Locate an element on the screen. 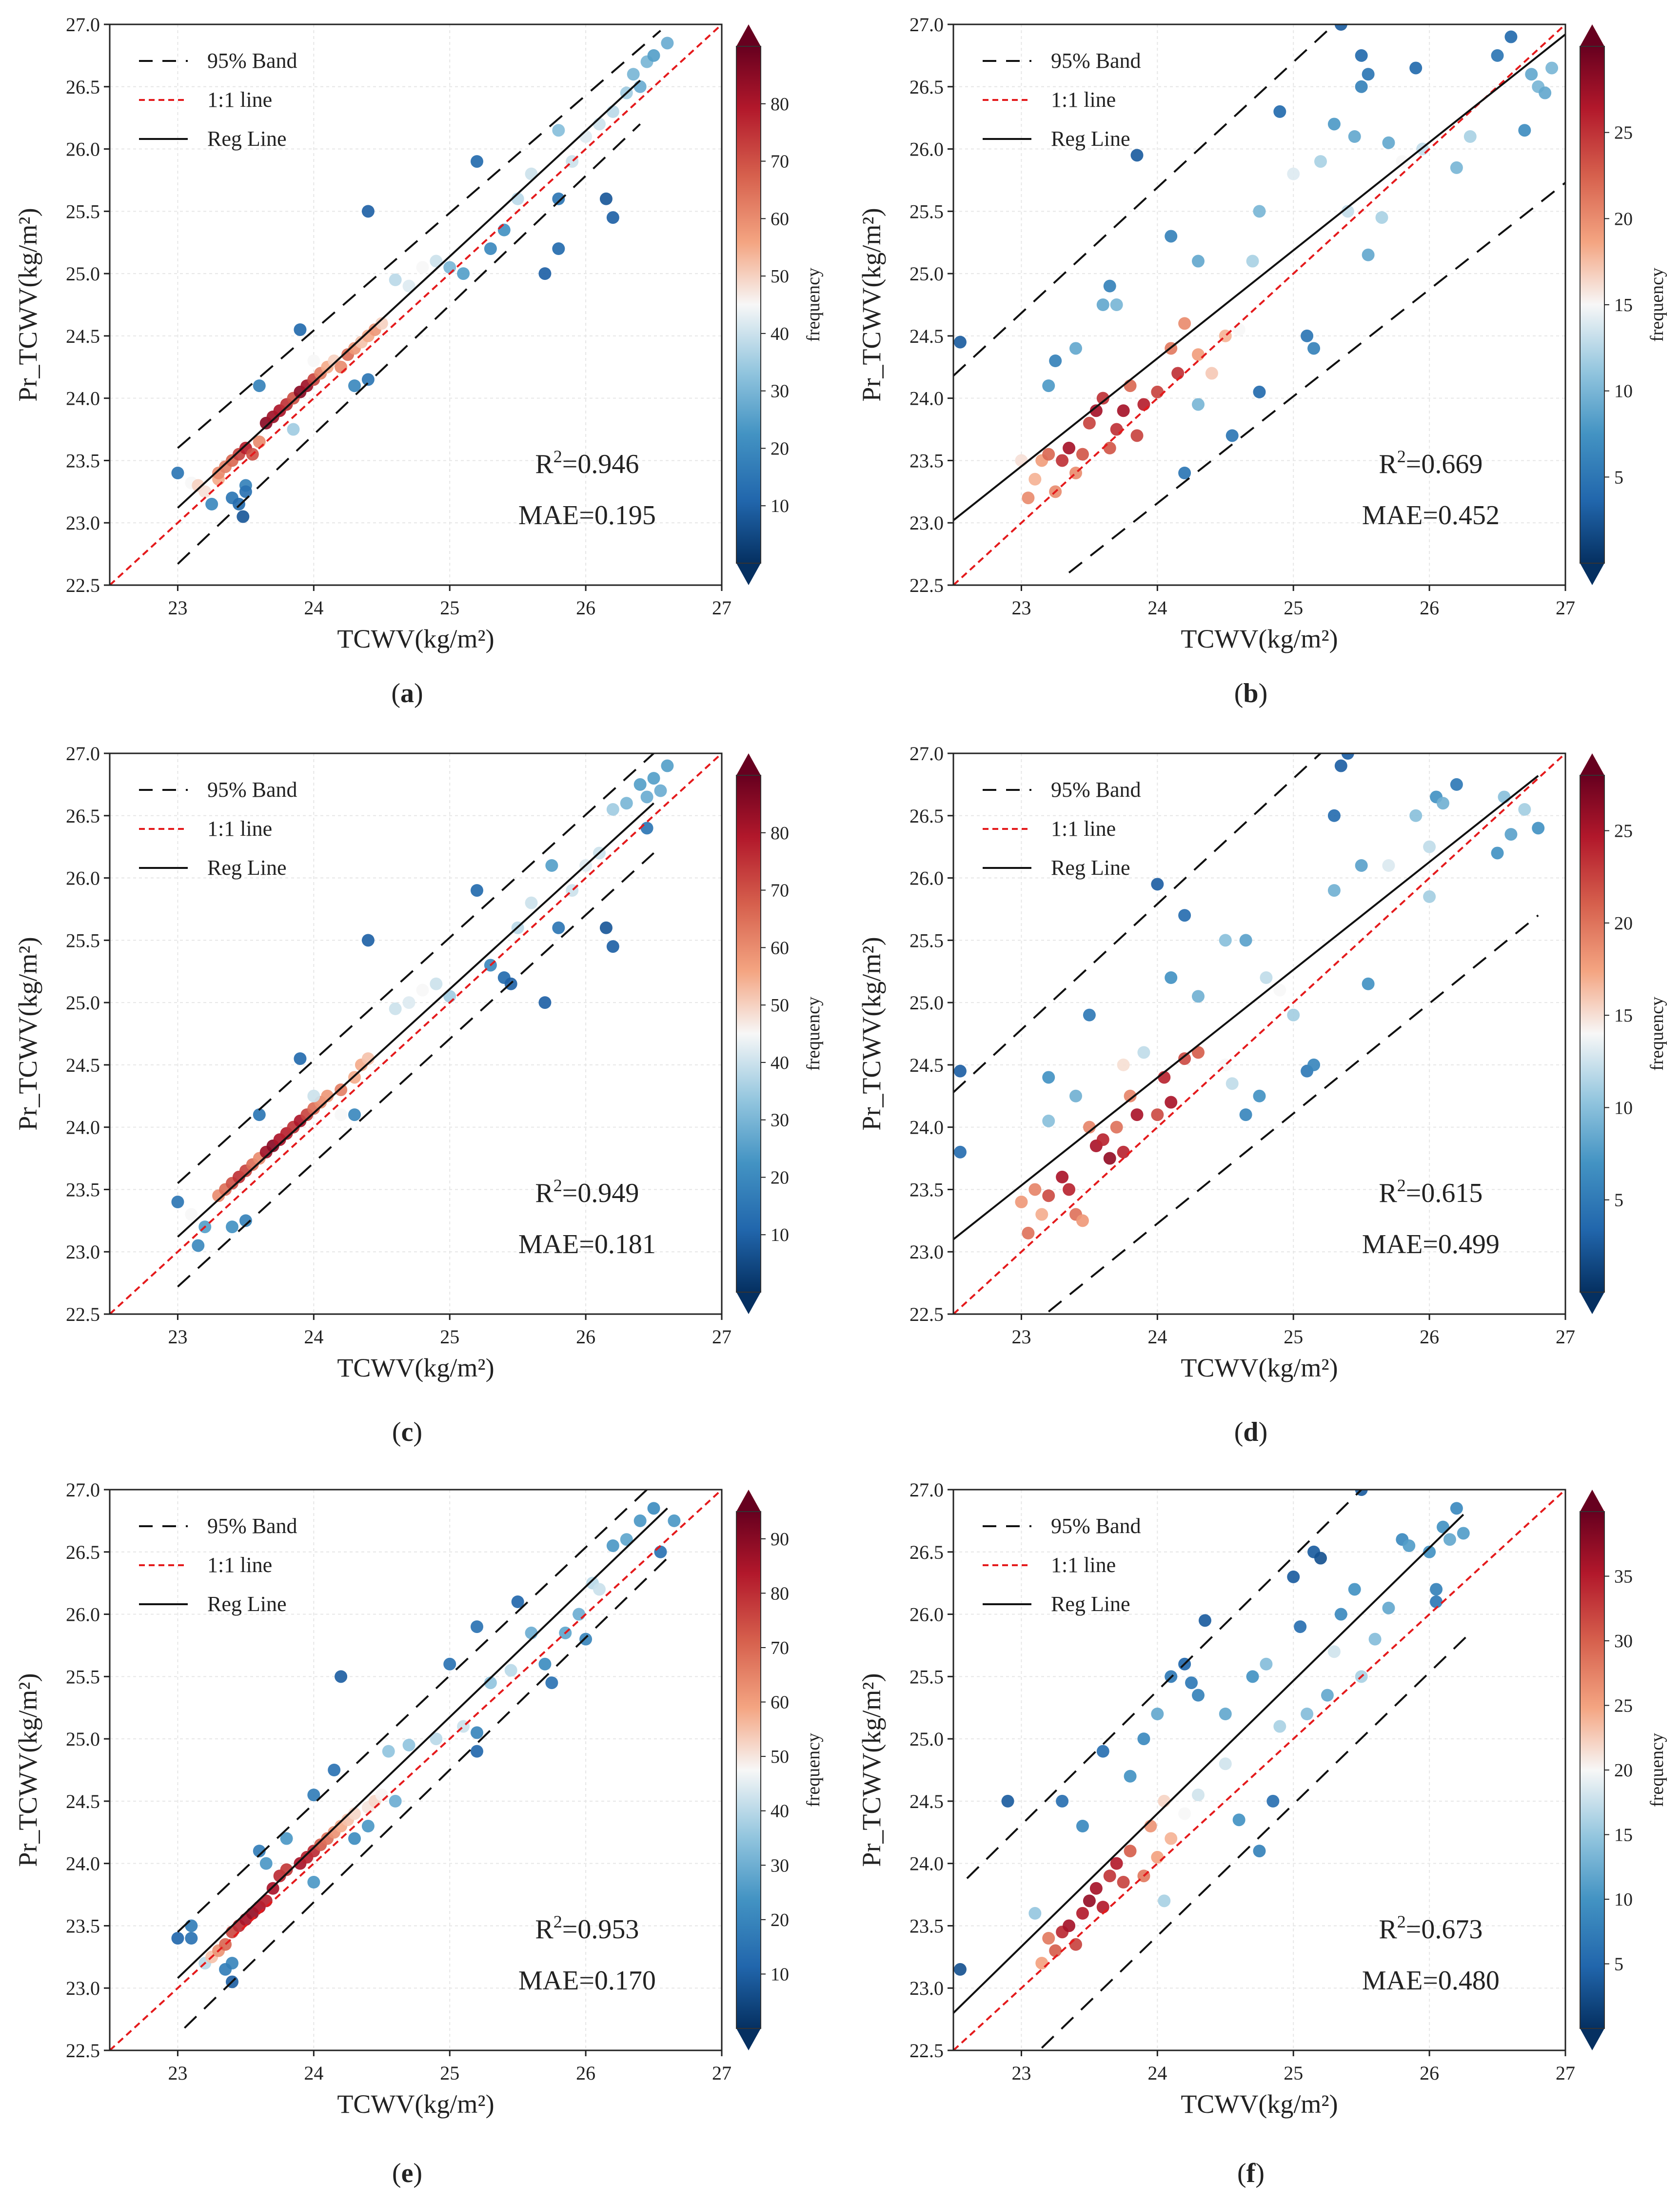  mae-value: MAE=0.195 is located at coordinates (587, 515).